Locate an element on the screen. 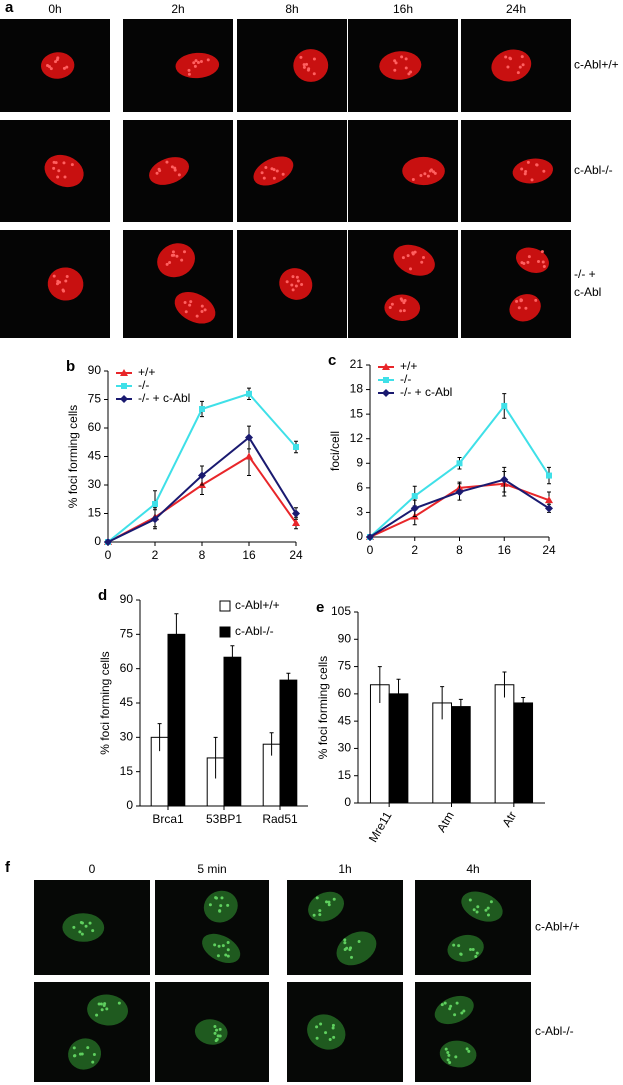 The width and height of the screenshot is (623, 1085). column-label: 1h is located at coordinates (344, 869).